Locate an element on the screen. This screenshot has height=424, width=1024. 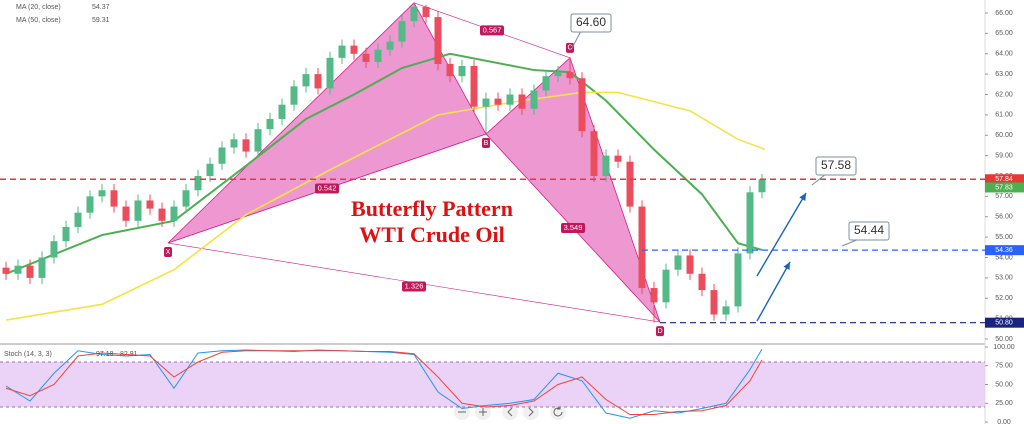
ratio-label: 1.326 is located at coordinates (414, 286).